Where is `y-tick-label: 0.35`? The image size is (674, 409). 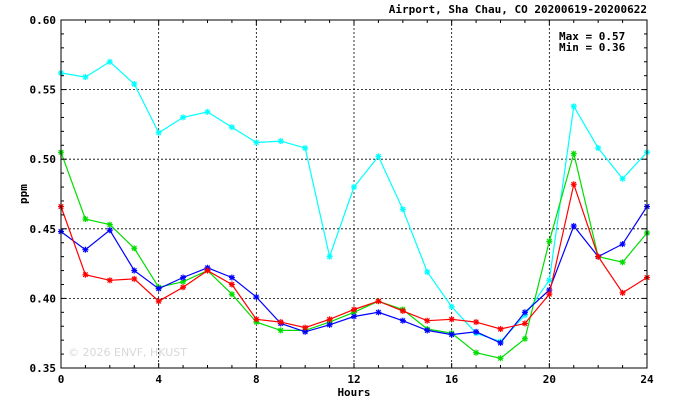 y-tick-label: 0.35 is located at coordinates (43, 368).